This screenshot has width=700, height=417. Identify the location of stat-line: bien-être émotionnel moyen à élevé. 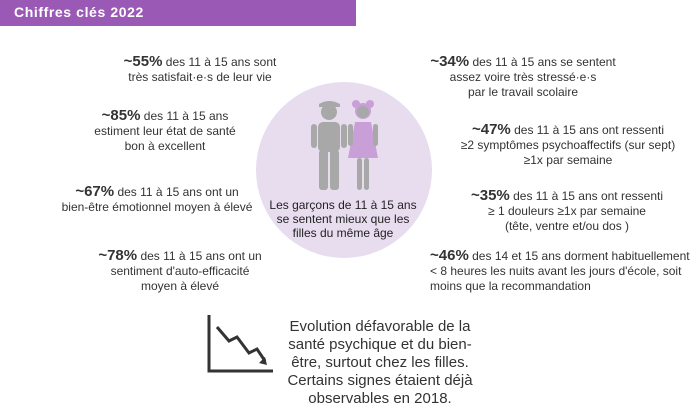
(157, 207).